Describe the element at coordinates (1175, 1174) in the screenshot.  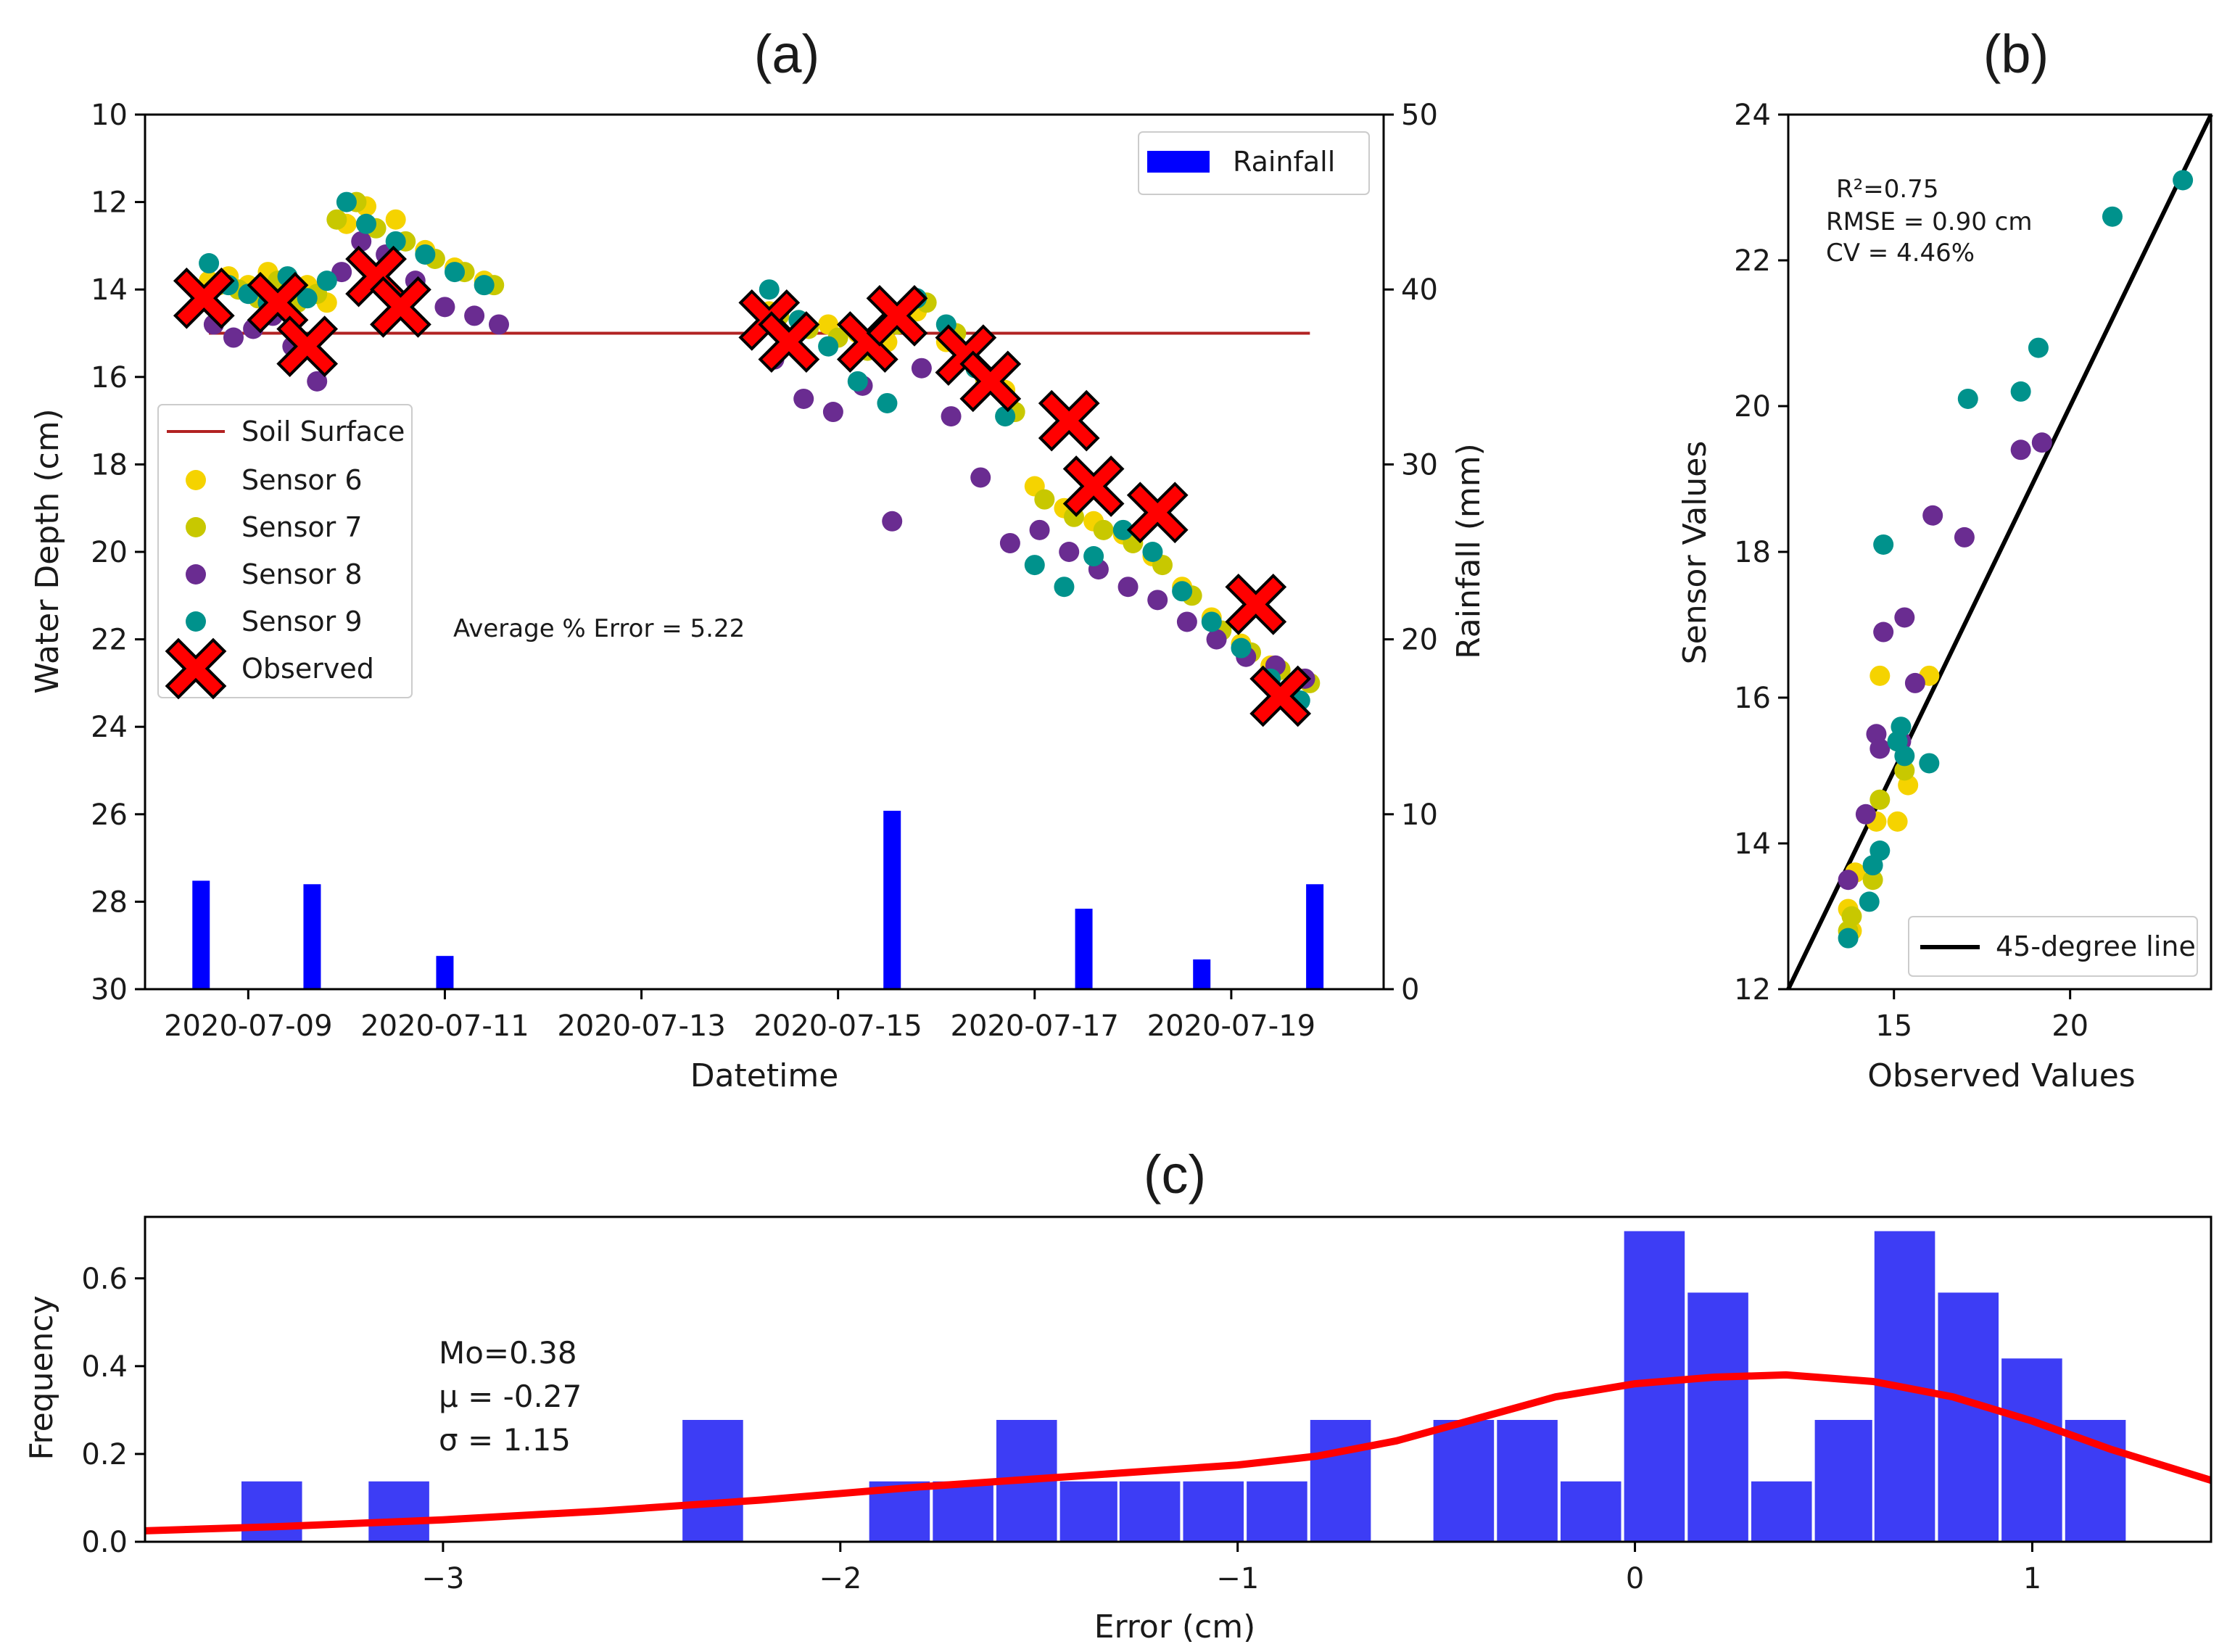
I see `panel-c-title: (c)` at that location.